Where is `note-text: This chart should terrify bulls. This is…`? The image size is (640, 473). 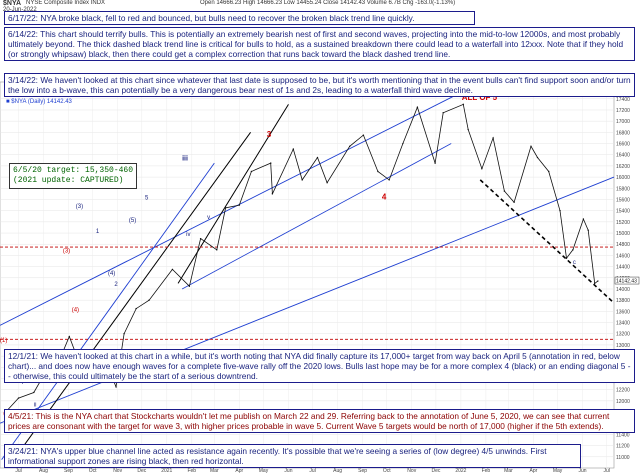
note-text: This chart should terrify bulls. This is… is located at coordinates (316, 44).